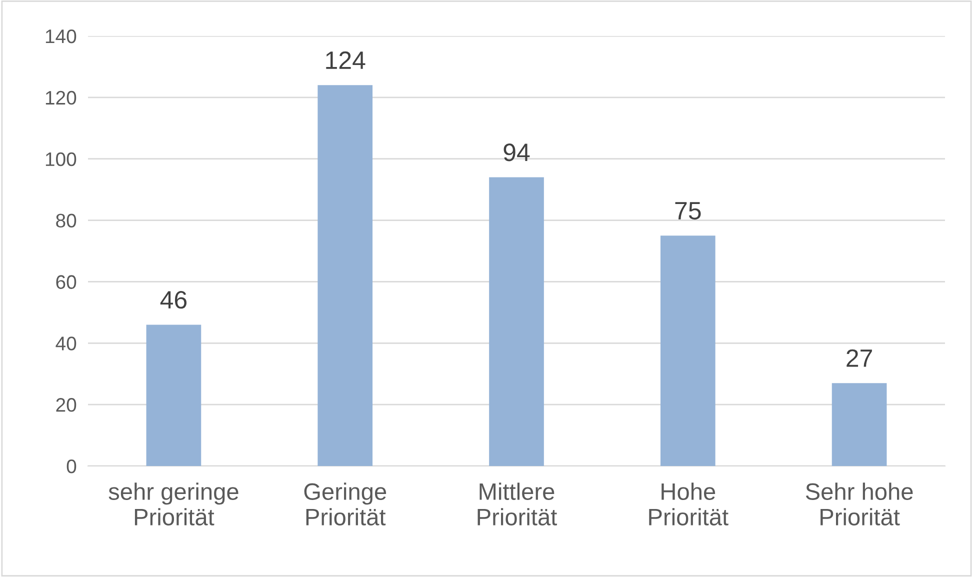  Describe the element at coordinates (71, 466) in the screenshot. I see `y-tick-label: 0` at that location.